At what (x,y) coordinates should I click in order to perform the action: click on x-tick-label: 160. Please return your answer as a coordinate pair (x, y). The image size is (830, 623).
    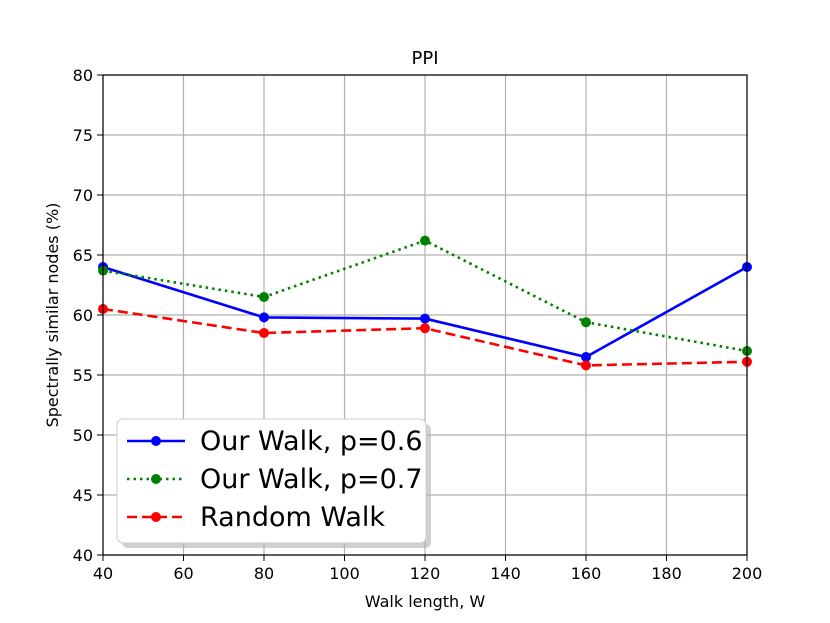
    Looking at the image, I should click on (586, 573).